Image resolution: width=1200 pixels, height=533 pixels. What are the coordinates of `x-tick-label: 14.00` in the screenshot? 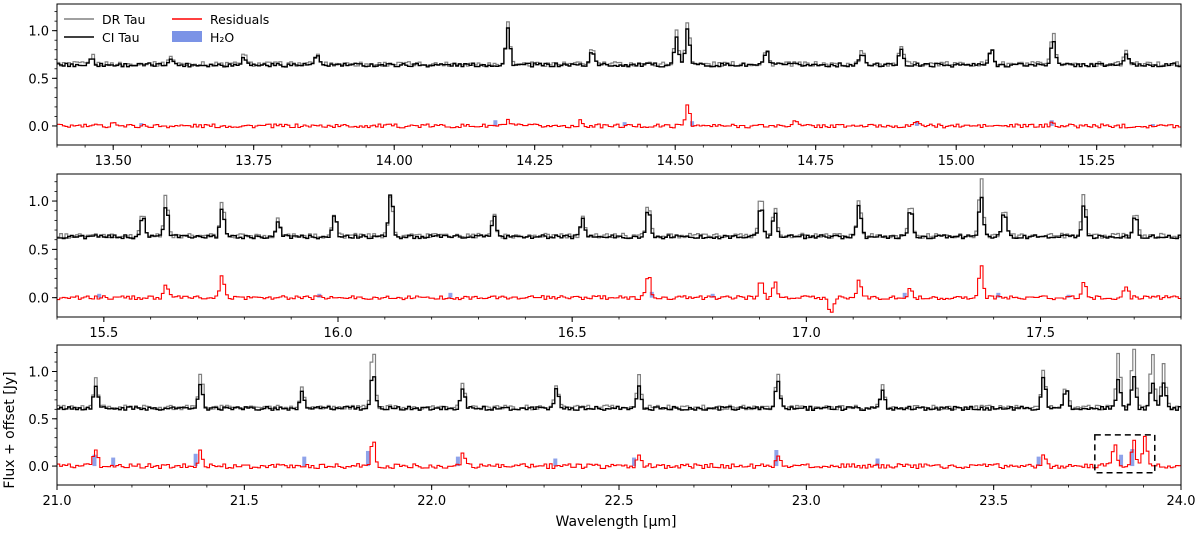 It's located at (394, 161).